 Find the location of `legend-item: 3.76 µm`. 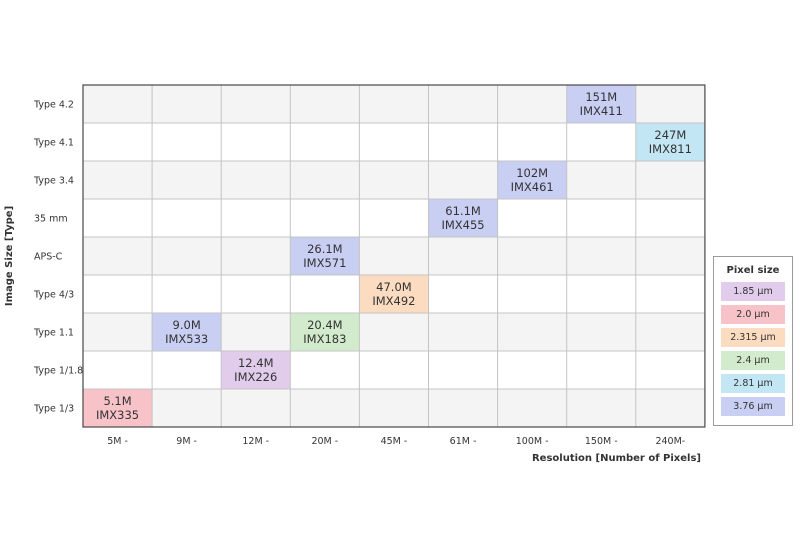

legend-item: 3.76 µm is located at coordinates (753, 406).